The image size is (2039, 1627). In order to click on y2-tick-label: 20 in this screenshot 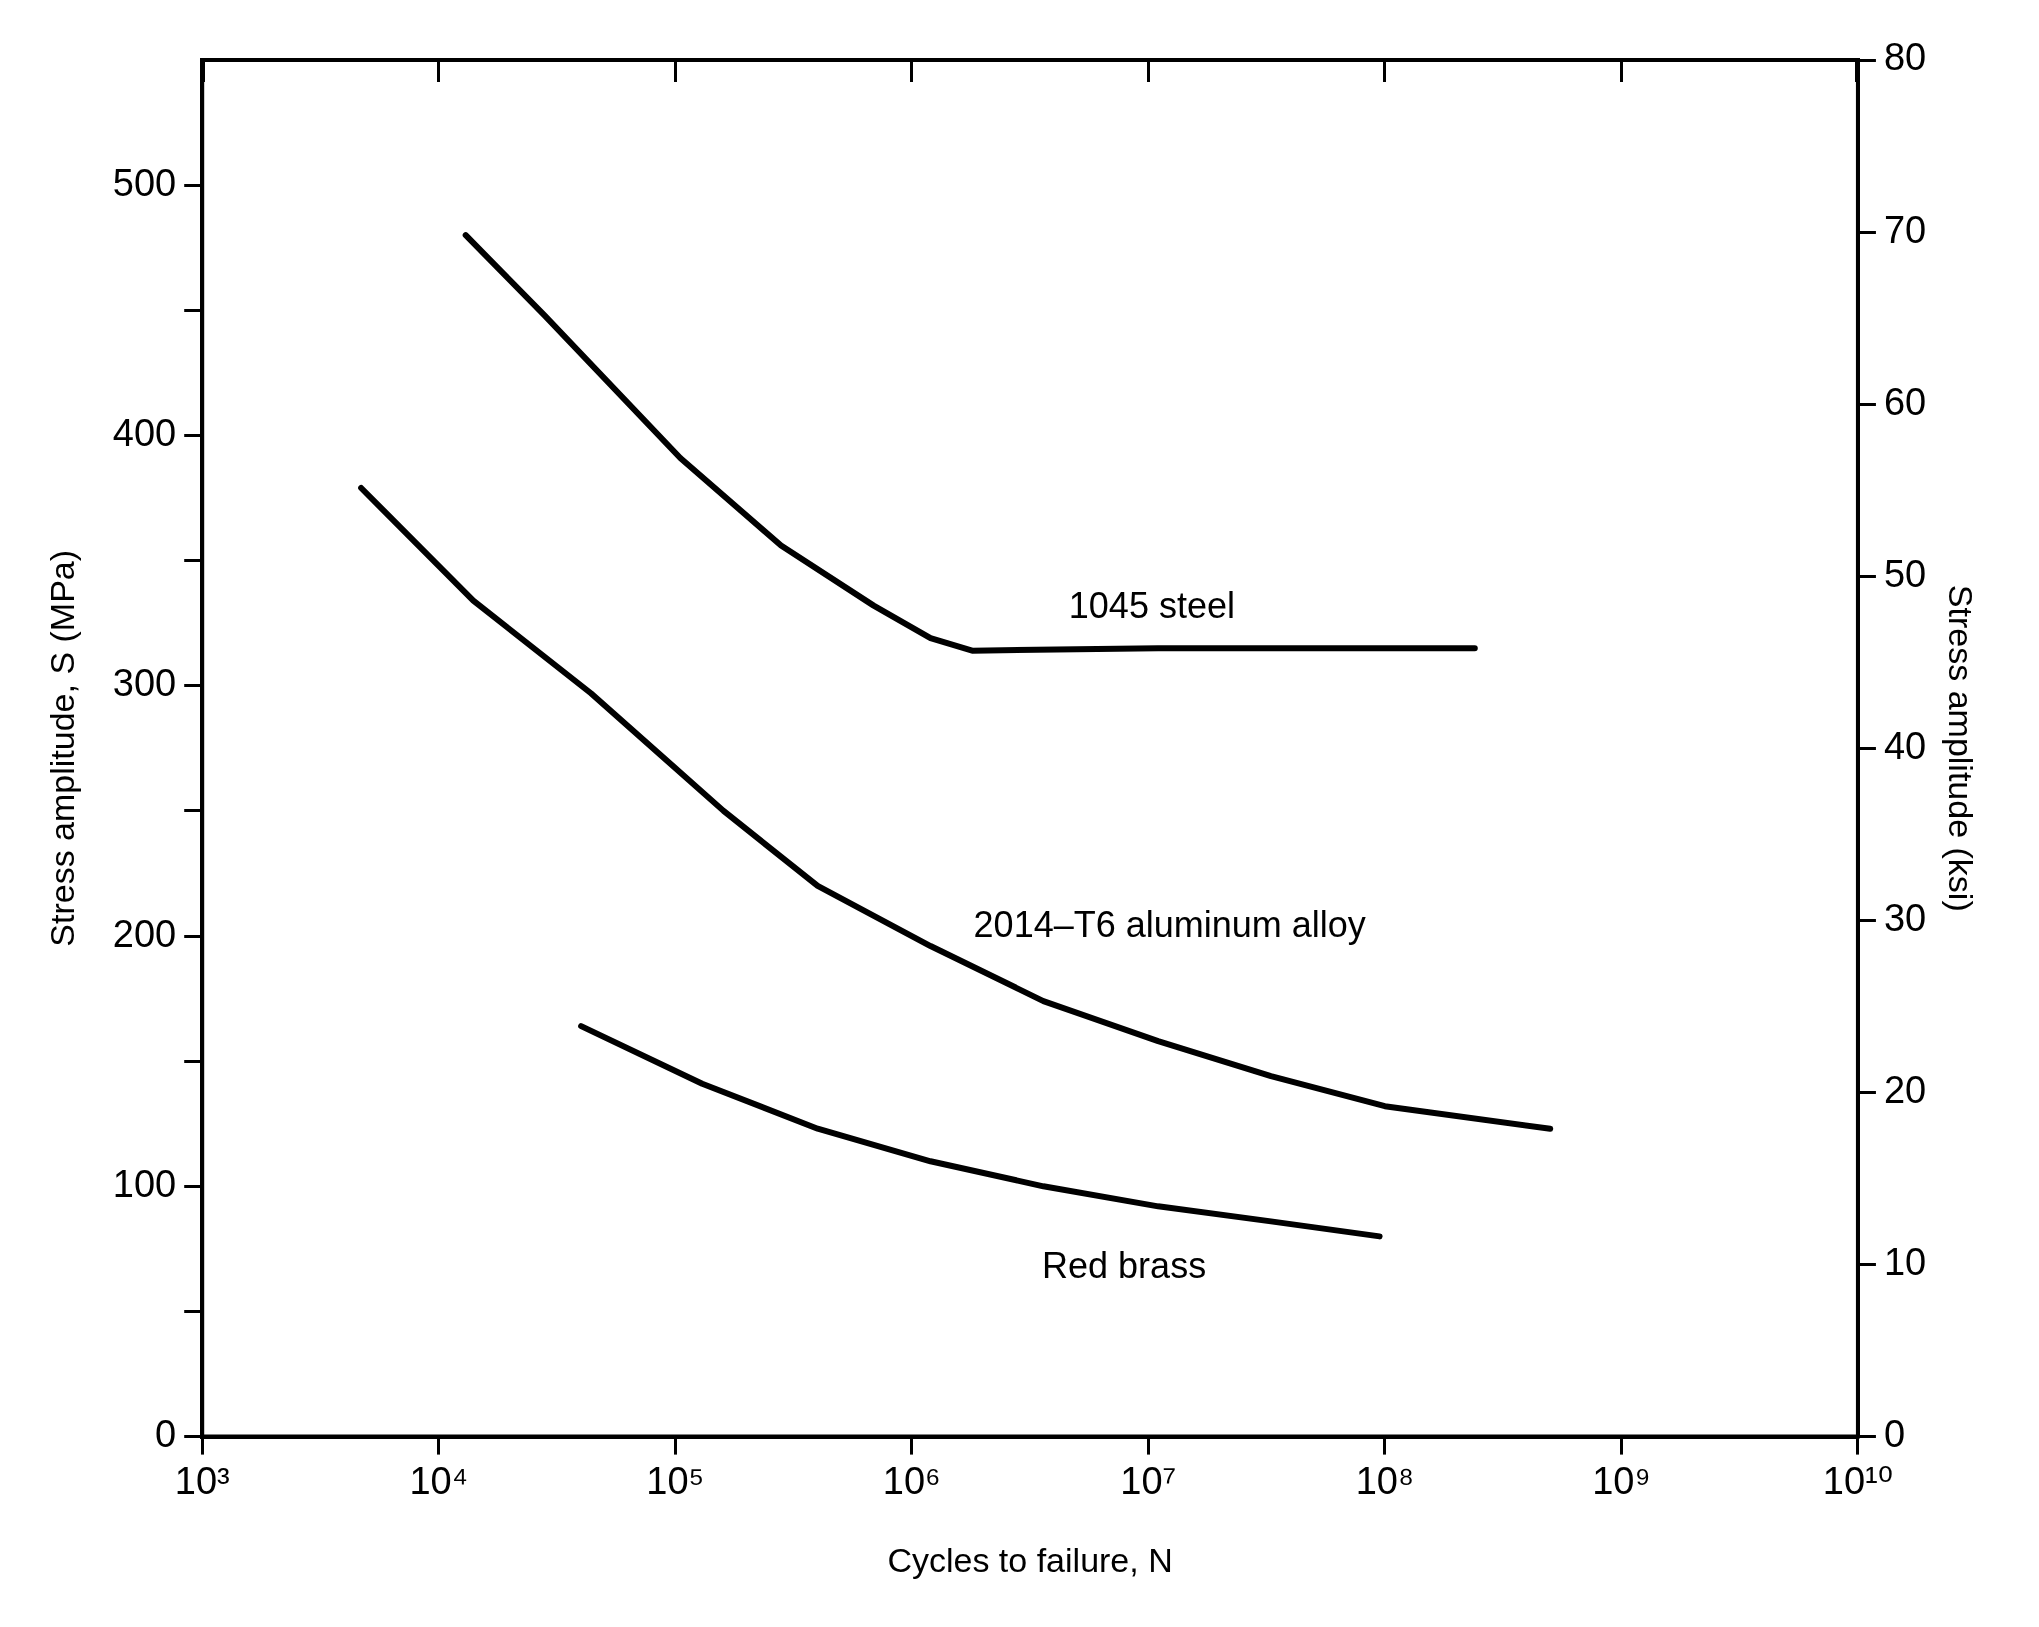, I will do `click(1905, 1089)`.